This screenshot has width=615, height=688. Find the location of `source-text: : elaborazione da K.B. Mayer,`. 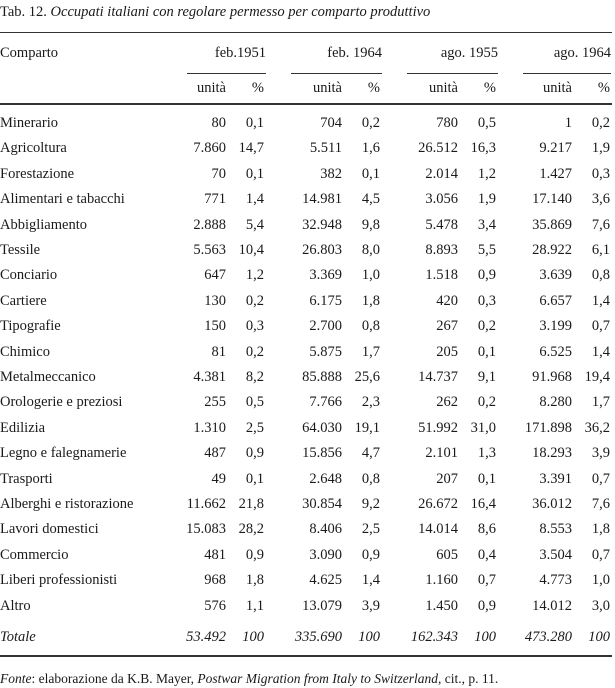

source-text: : elaborazione da K.B. Mayer, is located at coordinates (114, 678).